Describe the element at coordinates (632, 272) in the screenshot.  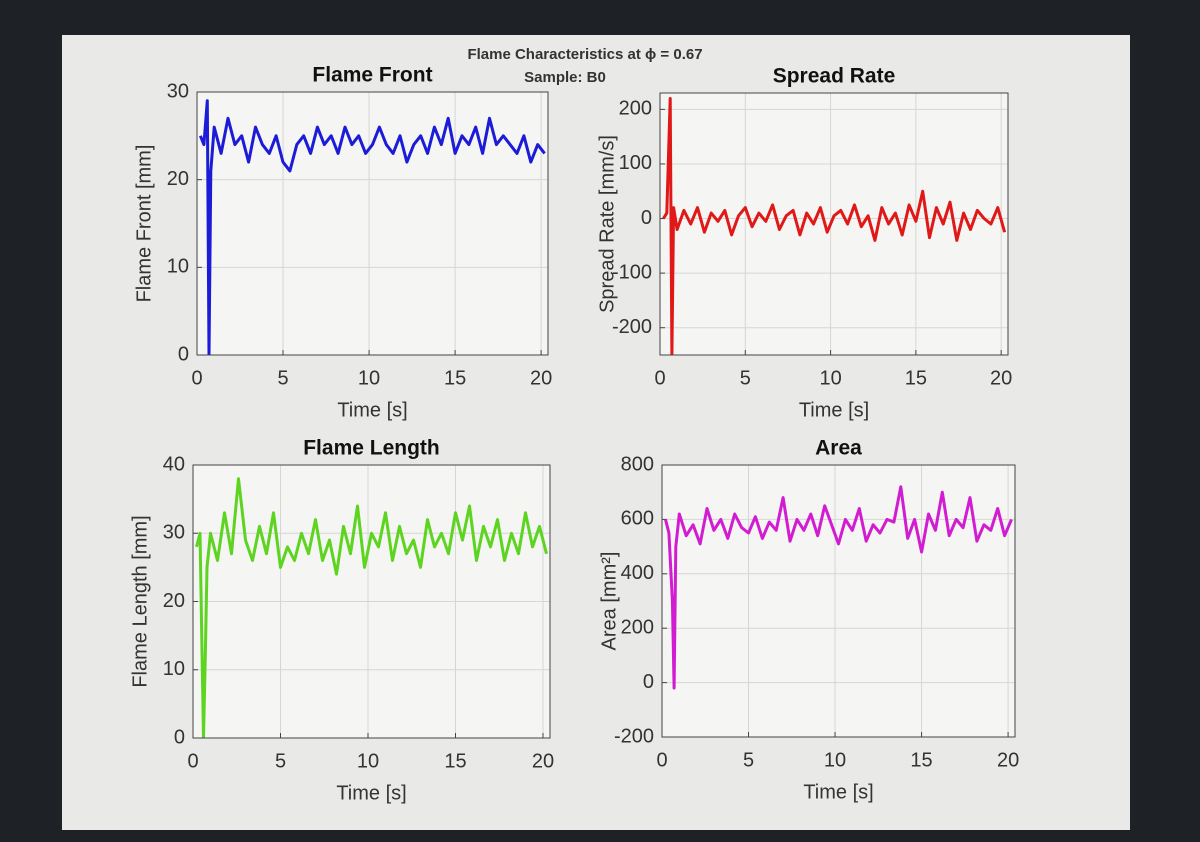
I see `y-tick-label: -100` at that location.